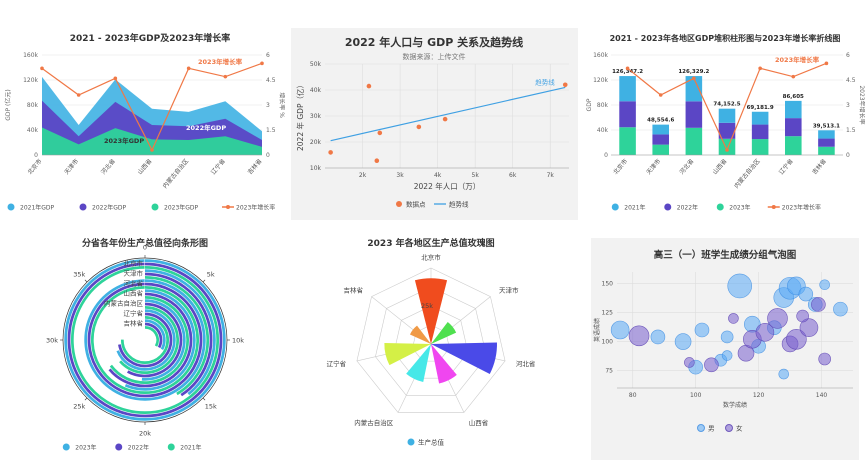 This screenshot has width=865, height=476. I want to click on y-tick-label: 100, so click(608, 342).